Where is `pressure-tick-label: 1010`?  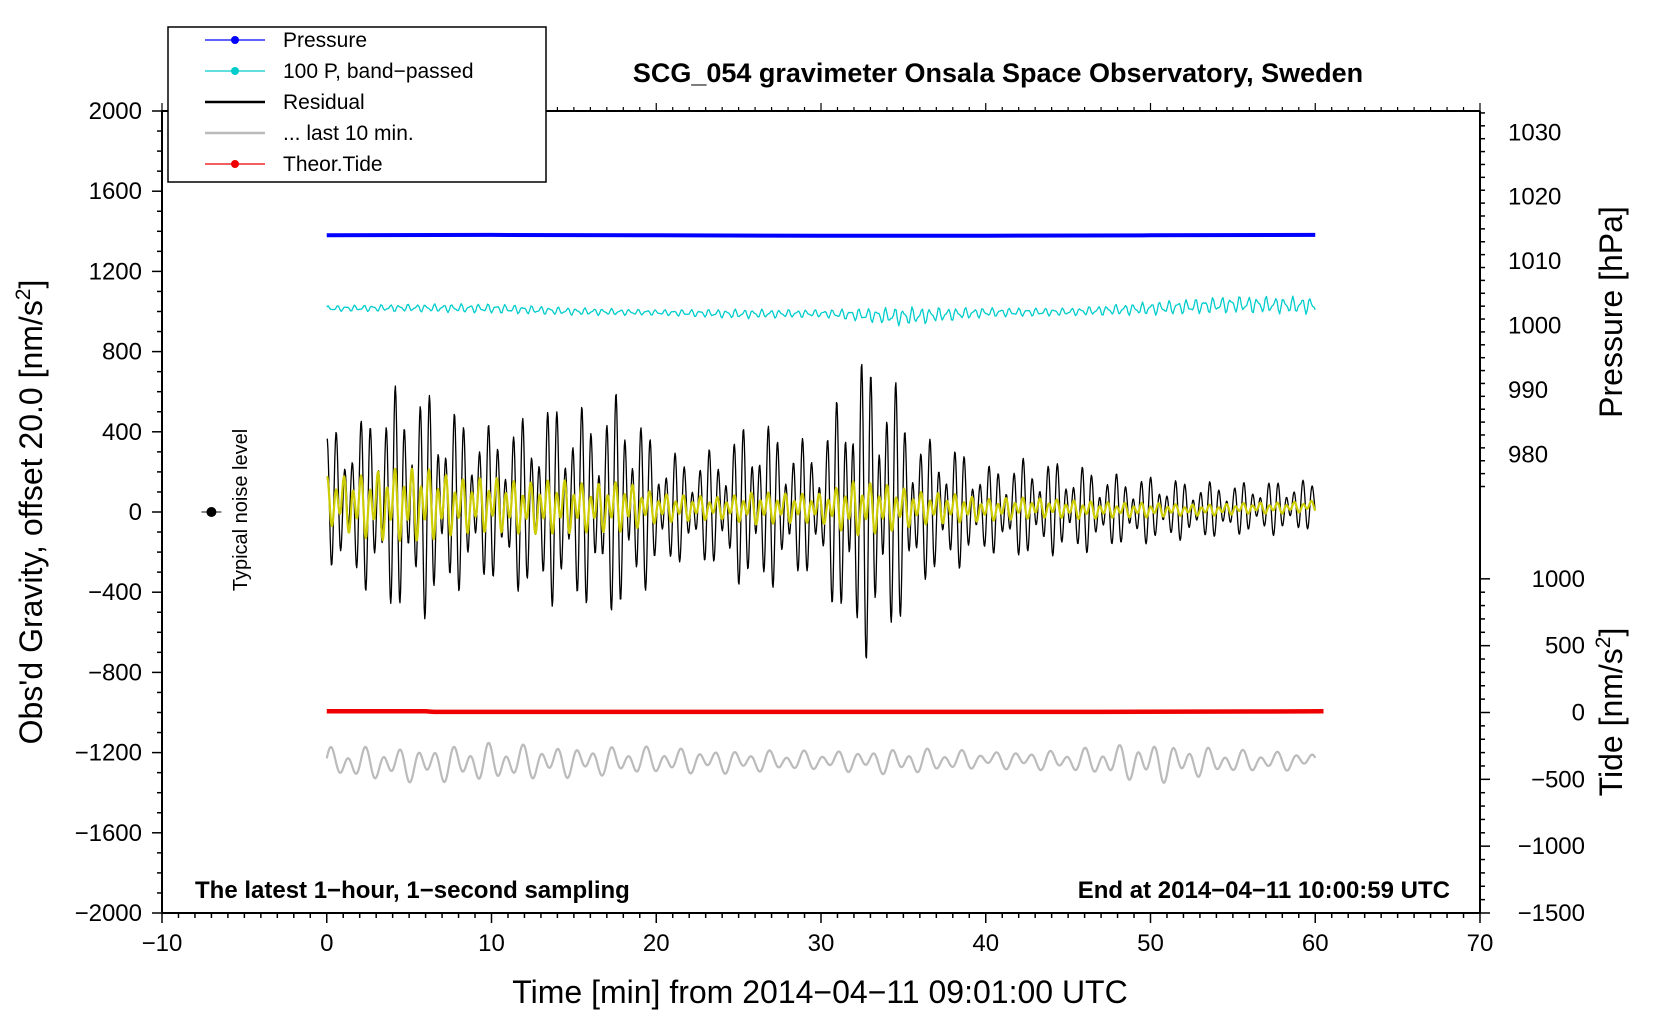 pressure-tick-label: 1010 is located at coordinates (1534, 261).